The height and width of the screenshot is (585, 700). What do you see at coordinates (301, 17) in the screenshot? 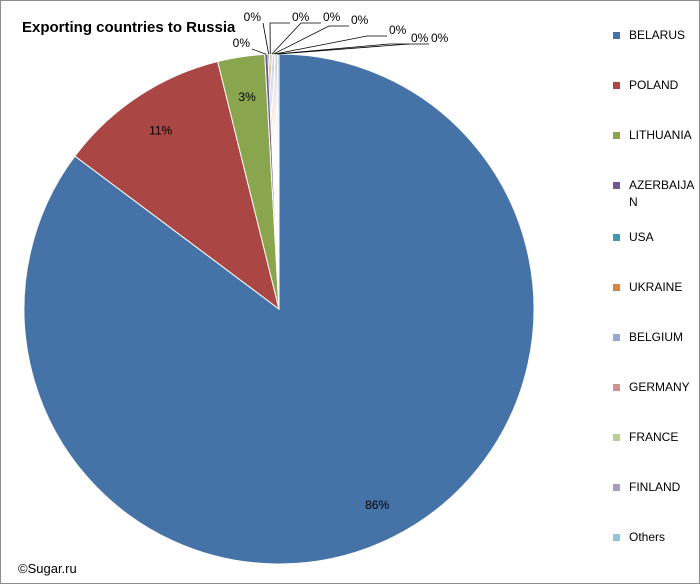
I see `data-label-ukraine: 0%` at bounding box center [301, 17].